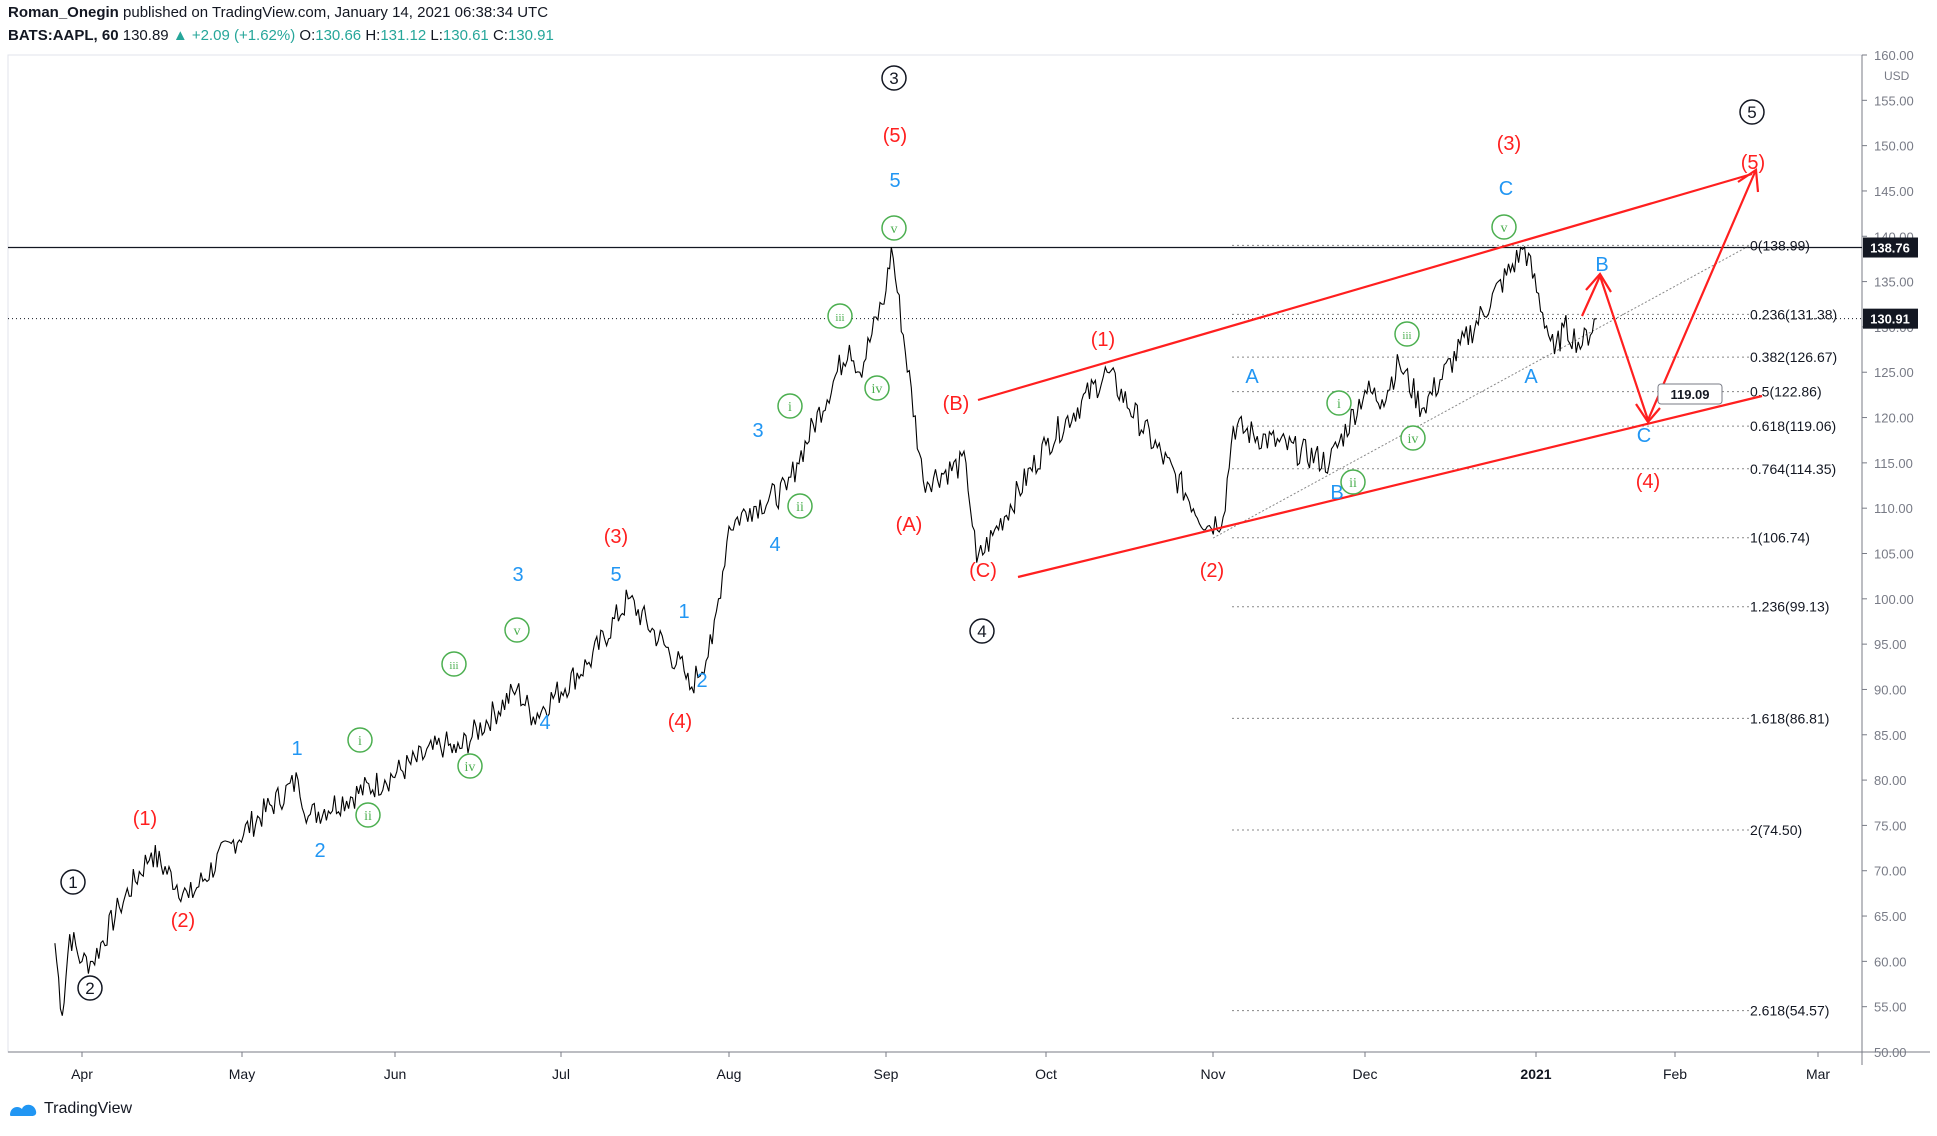 The height and width of the screenshot is (1136, 1937). What do you see at coordinates (296, 749) in the screenshot?
I see `wave-label-blue: 1` at bounding box center [296, 749].